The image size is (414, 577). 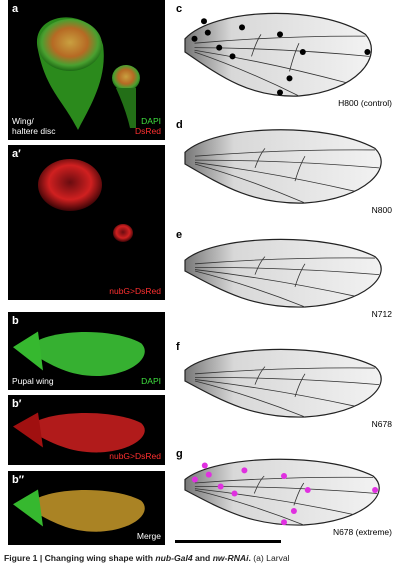 What do you see at coordinates (148, 131) in the screenshot?
I see `channel-label: DsRed` at bounding box center [148, 131].